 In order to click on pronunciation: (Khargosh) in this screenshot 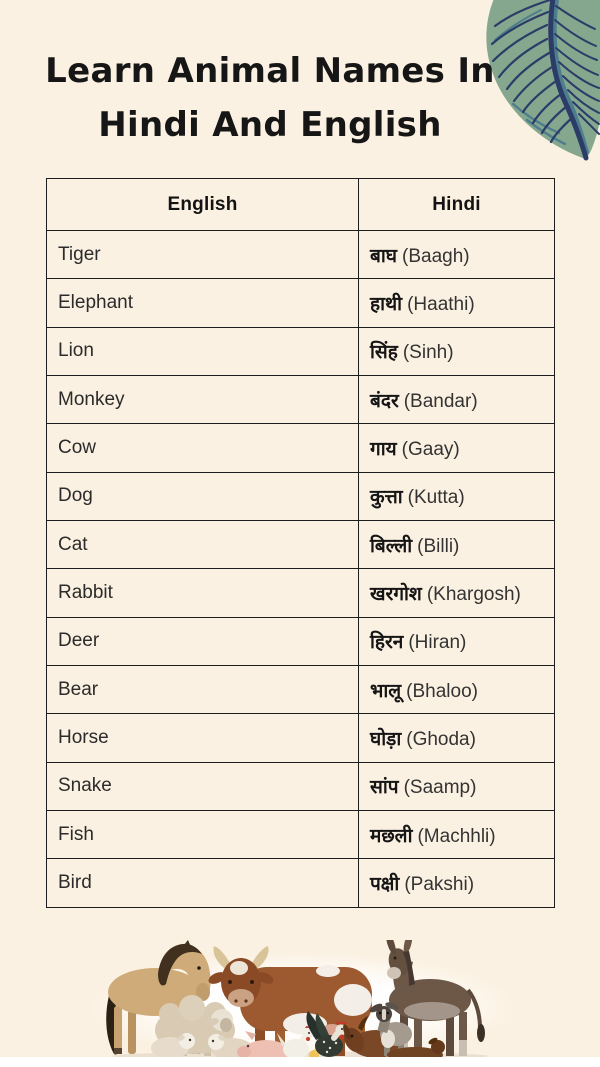, I will do `click(473, 595)`.